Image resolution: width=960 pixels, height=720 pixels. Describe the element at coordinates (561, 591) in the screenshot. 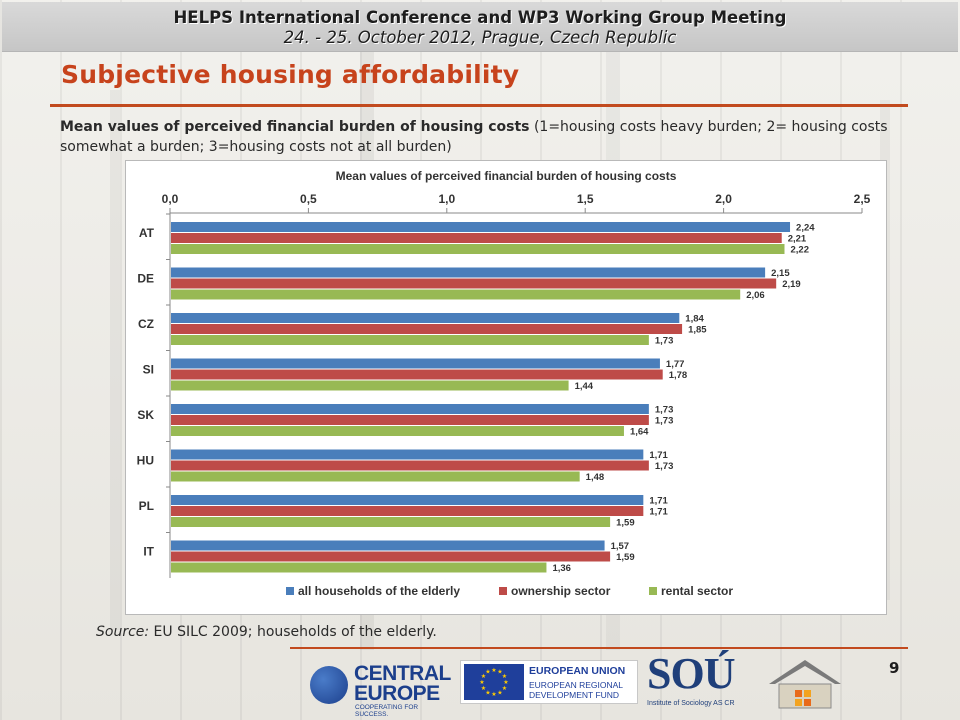

I see `legend-label: ownership sector` at that location.